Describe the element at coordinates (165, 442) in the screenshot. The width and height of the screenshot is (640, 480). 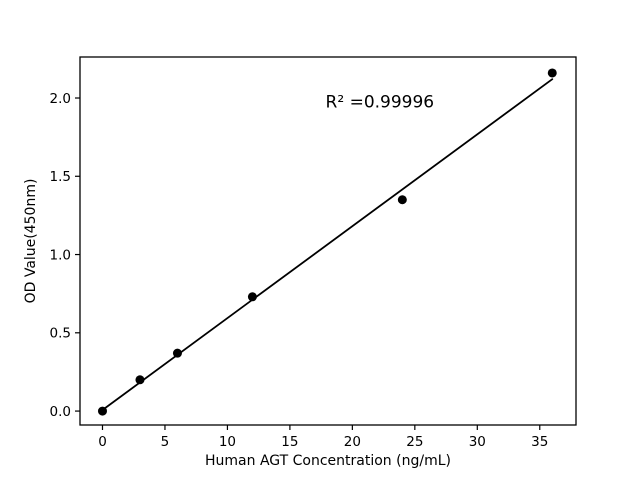
I see `x-tick-label: 5` at that location.